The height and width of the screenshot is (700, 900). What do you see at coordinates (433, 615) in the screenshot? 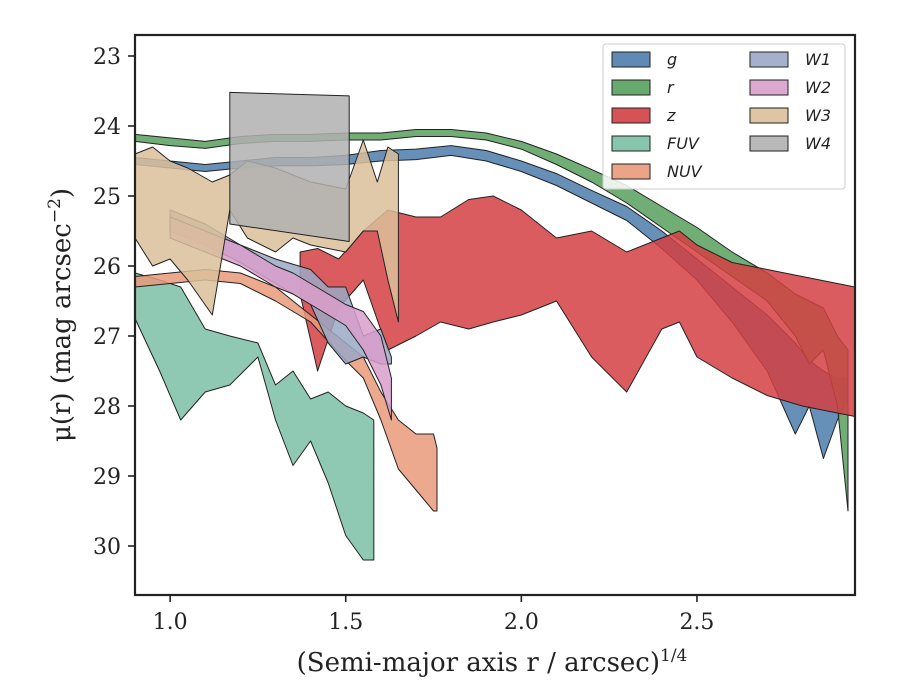
I see `x-axis-ticks: 1.0 1.5 2.0 2.5` at bounding box center [433, 615].